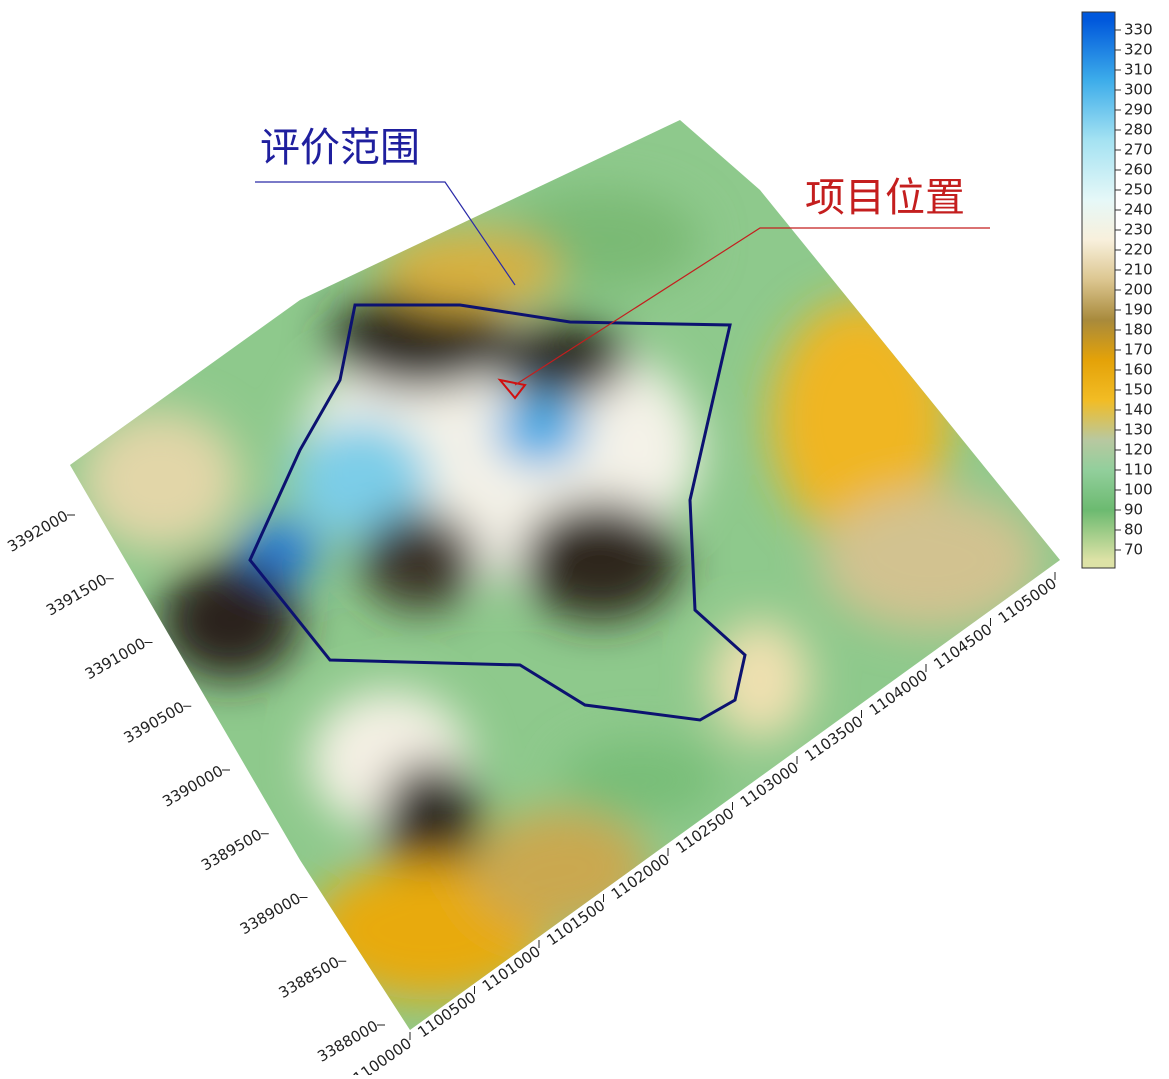 The height and width of the screenshot is (1079, 1169). What do you see at coordinates (1138, 390) in the screenshot?
I see `colorbar-tick-label: 150` at bounding box center [1138, 390].